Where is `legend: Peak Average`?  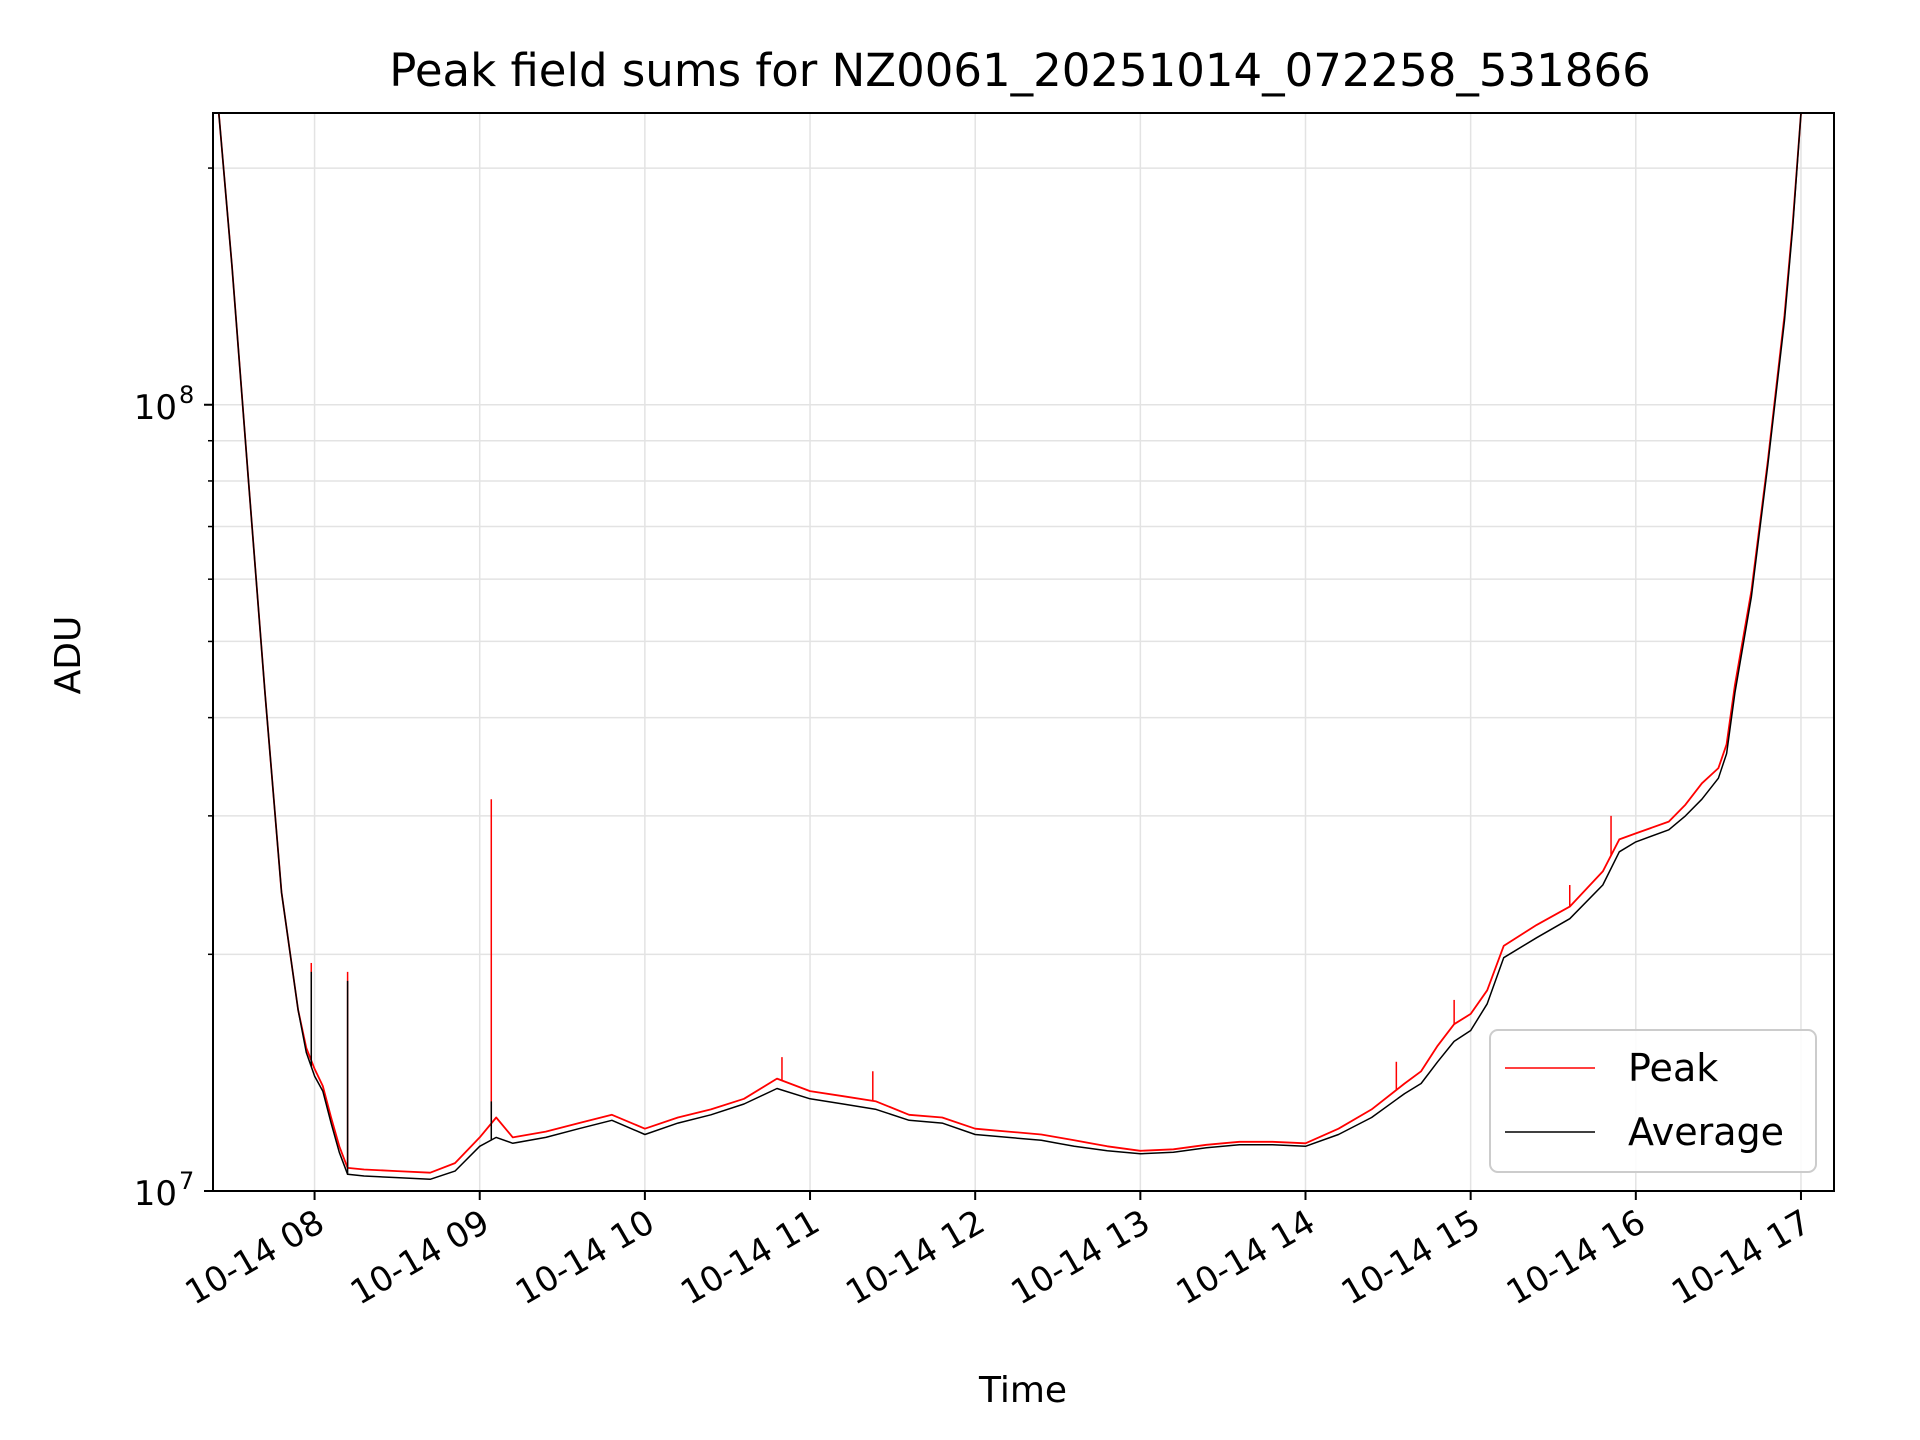 legend: Peak Average is located at coordinates (1653, 1101).